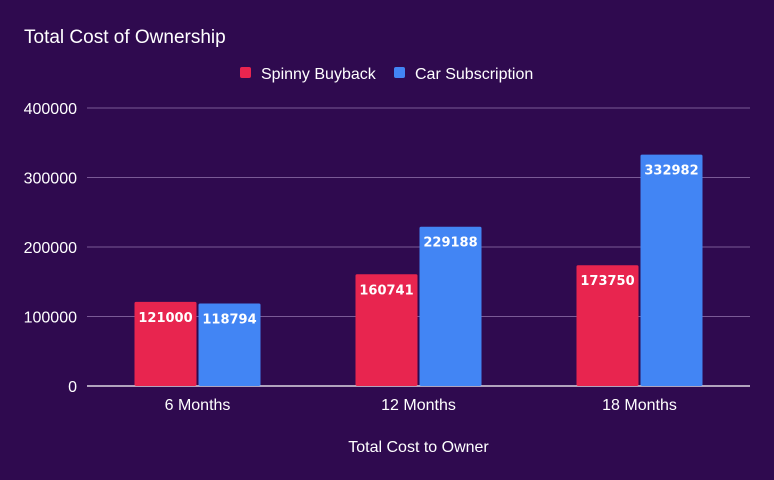 This screenshot has height=480, width=774. Describe the element at coordinates (418, 447) in the screenshot. I see `x-axis-label: Total Cost to Owner` at that location.